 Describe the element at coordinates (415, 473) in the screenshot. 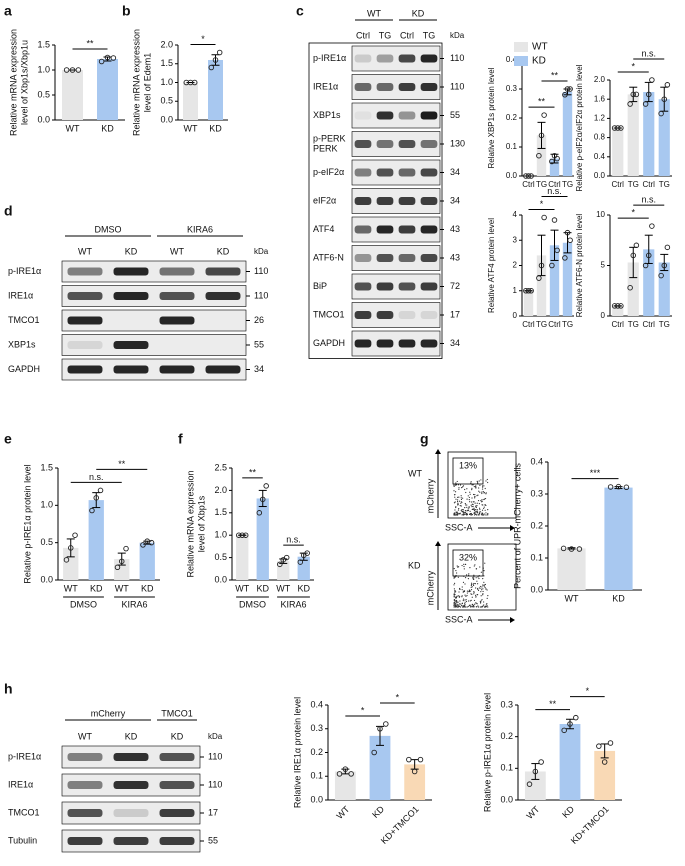

I see `row-label: WT` at that location.